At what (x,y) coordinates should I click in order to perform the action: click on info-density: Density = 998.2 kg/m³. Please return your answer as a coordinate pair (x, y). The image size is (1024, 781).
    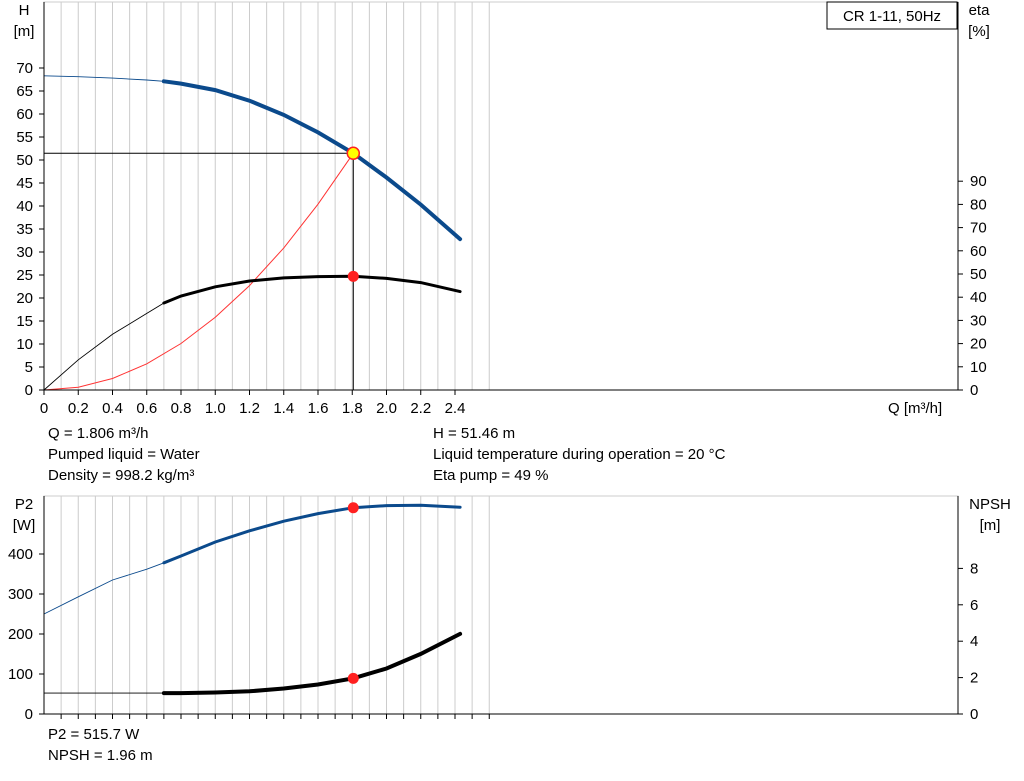
    Looking at the image, I should click on (121, 475).